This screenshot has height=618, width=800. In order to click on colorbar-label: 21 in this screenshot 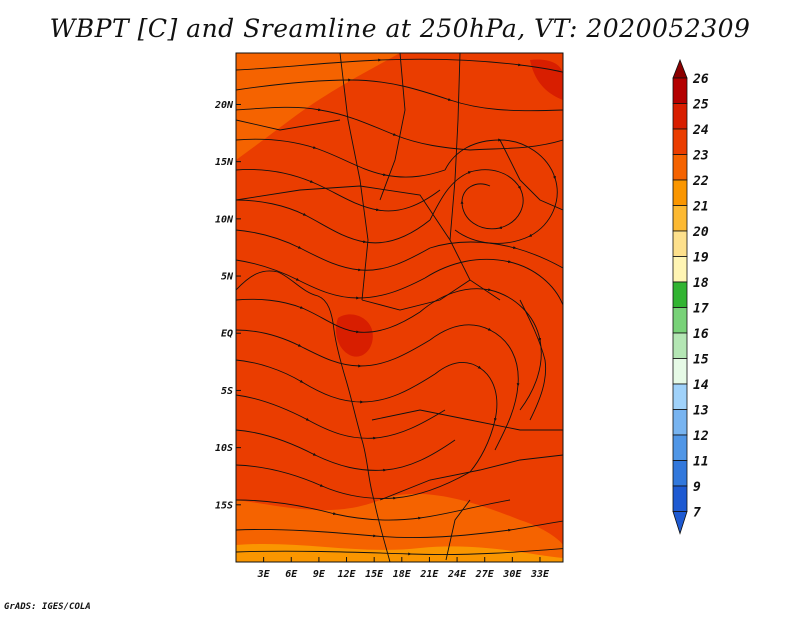, I will do `click(700, 207)`.